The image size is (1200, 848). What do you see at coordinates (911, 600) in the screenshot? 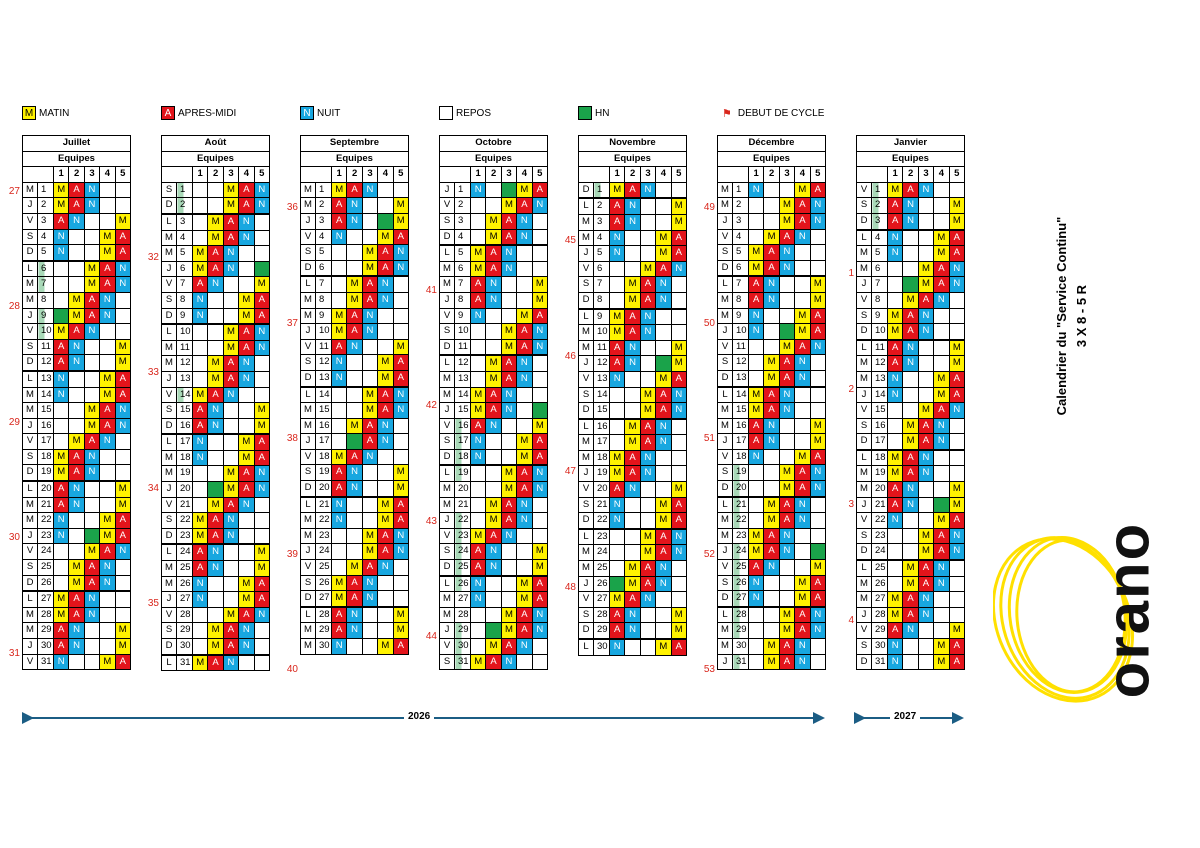
I see `day-row: M 27 M A N` at bounding box center [911, 600].